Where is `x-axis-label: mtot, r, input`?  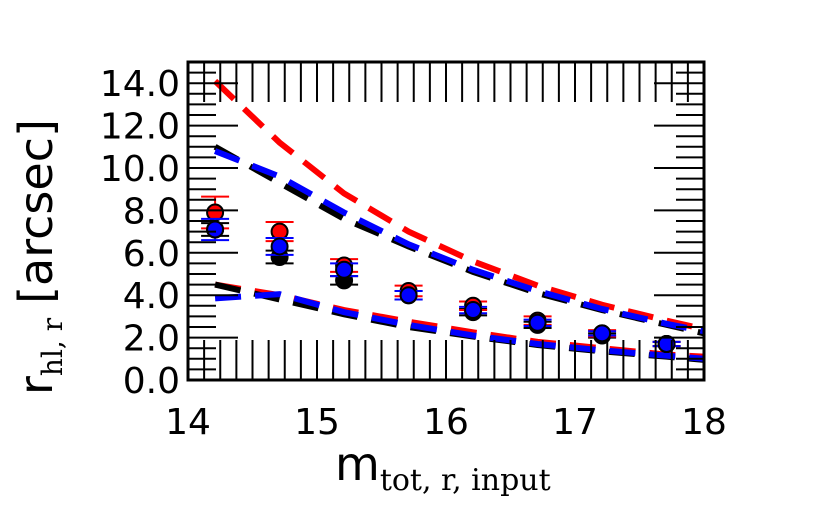
x-axis-label: mtot, r, input is located at coordinates (443, 467).